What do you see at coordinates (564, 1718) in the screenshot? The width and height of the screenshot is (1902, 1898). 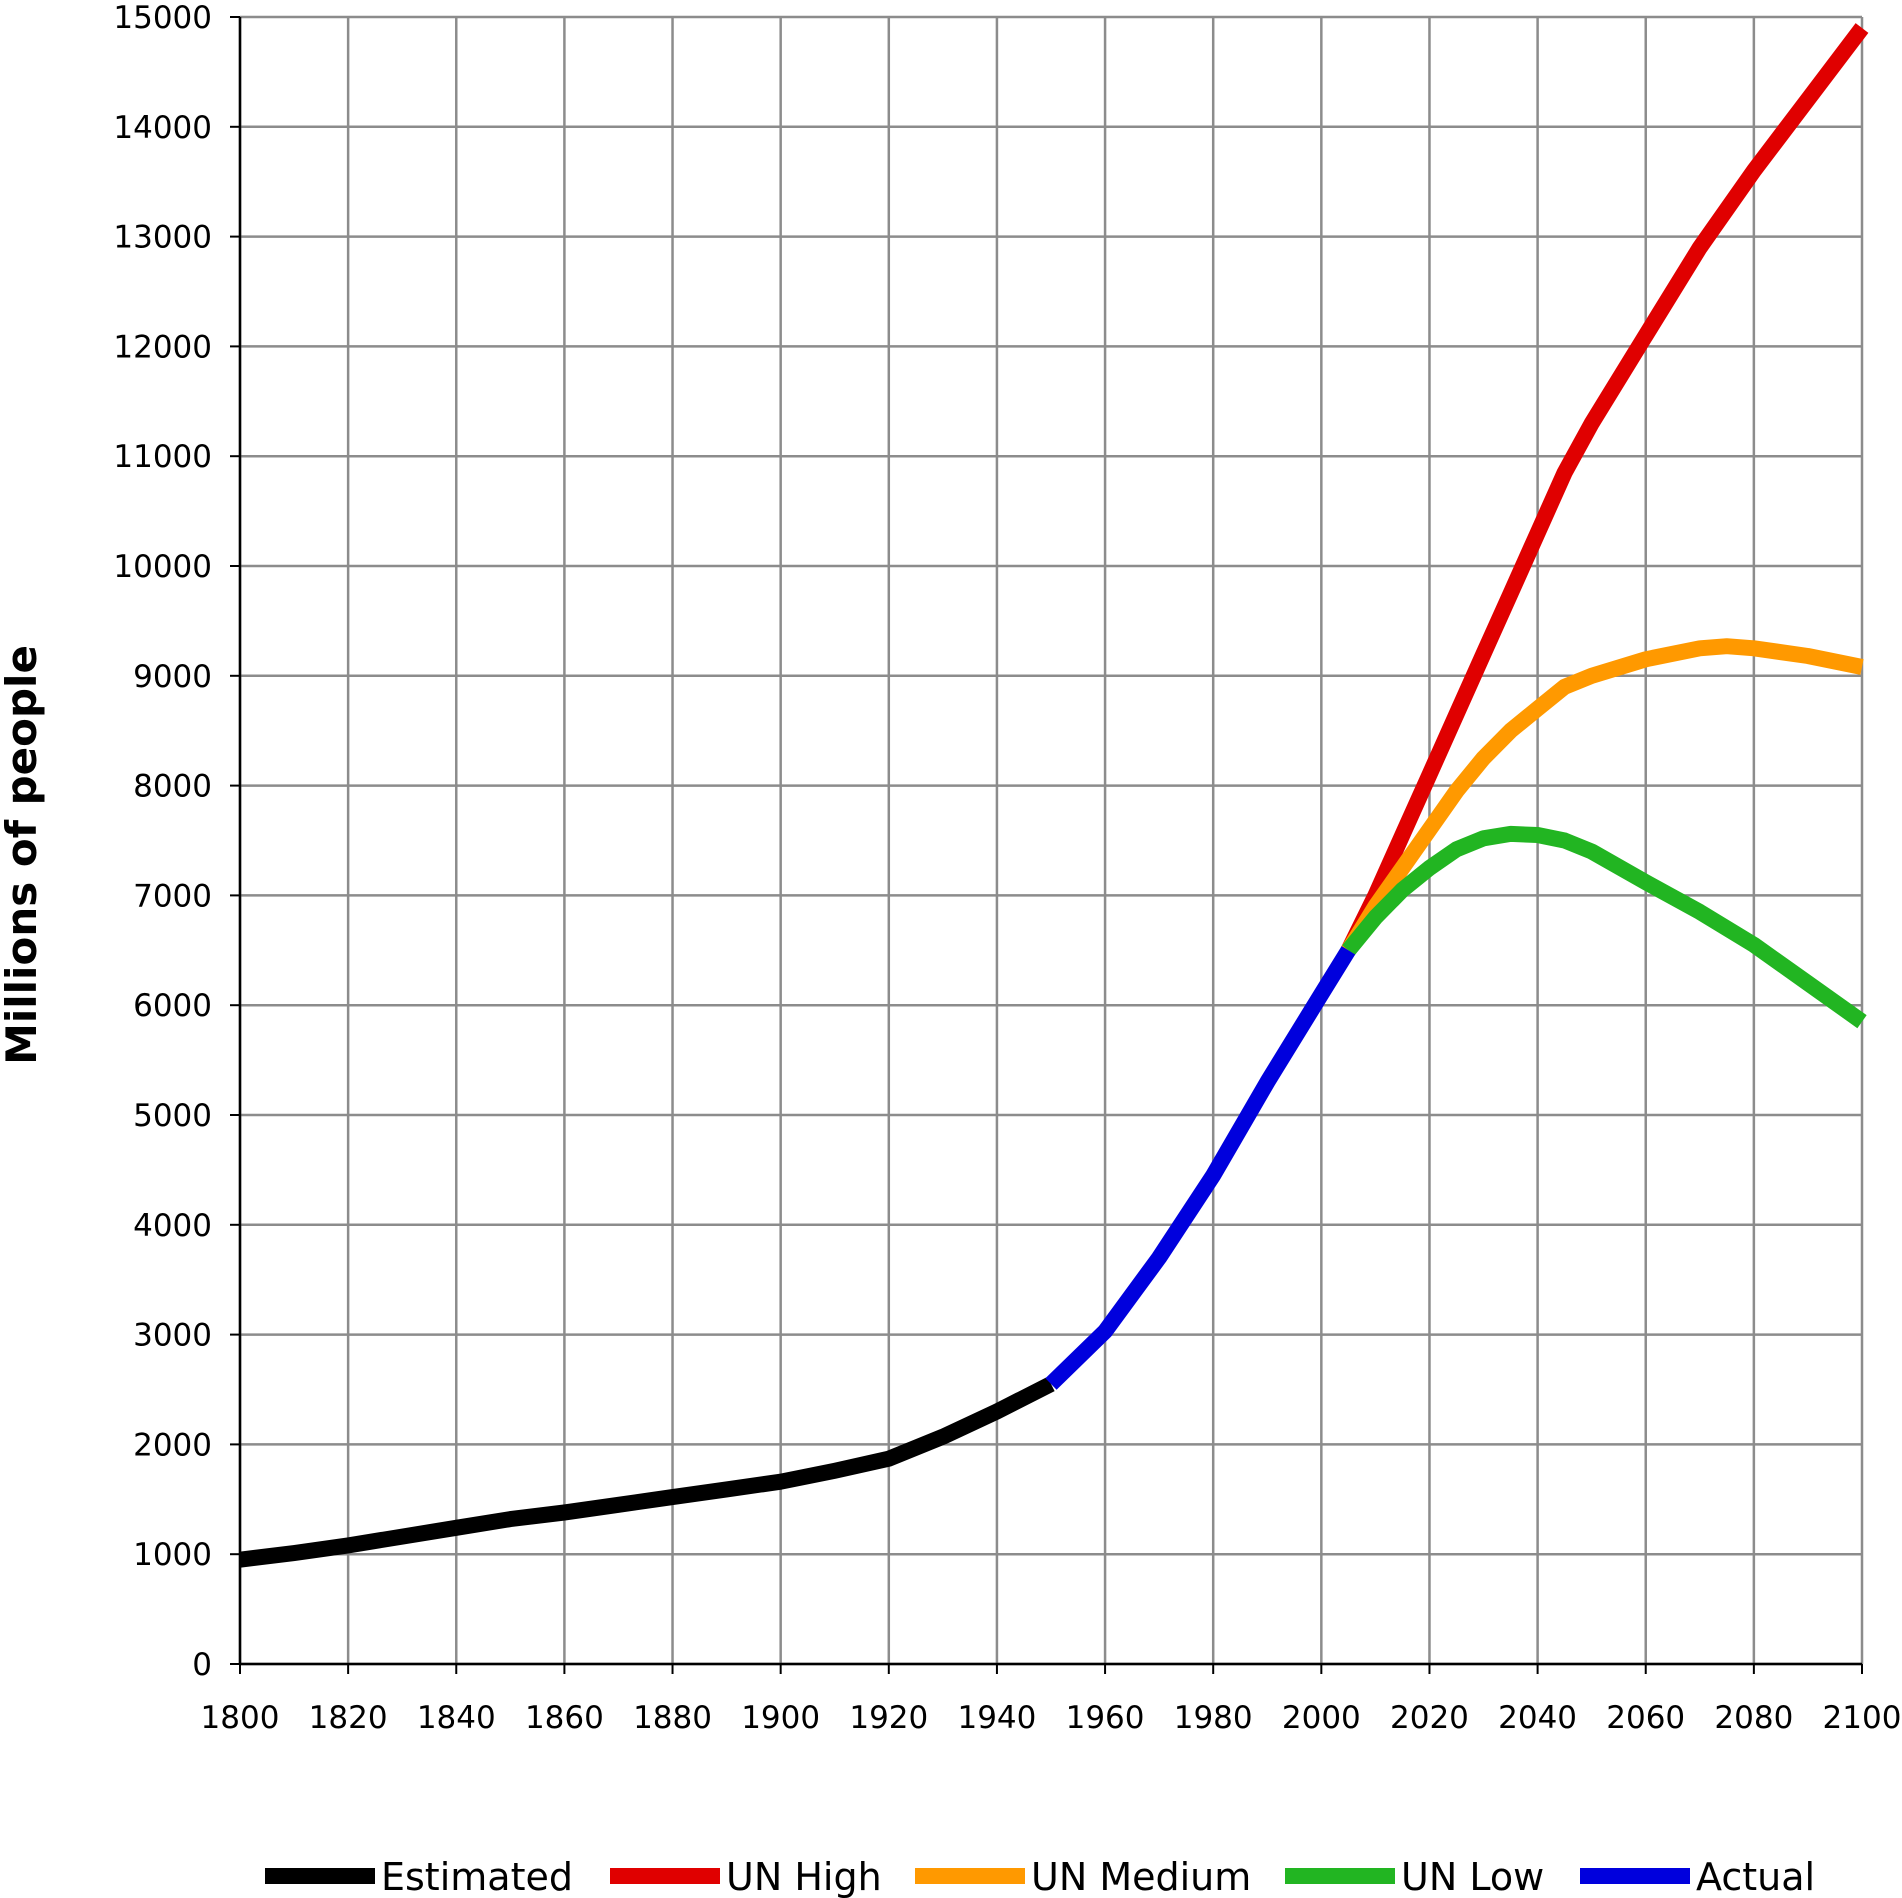 I see `x-tick-label: 1860` at bounding box center [564, 1718].